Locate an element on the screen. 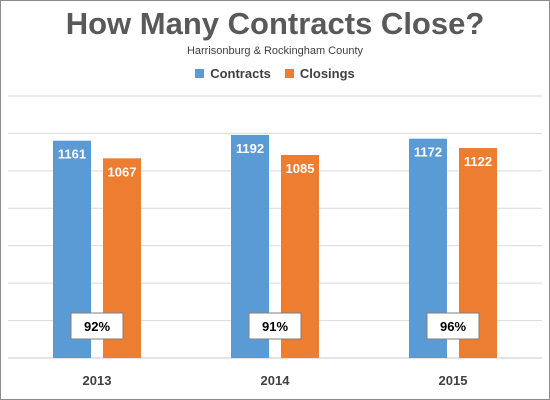  percent-box-2013 is located at coordinates (97, 326).